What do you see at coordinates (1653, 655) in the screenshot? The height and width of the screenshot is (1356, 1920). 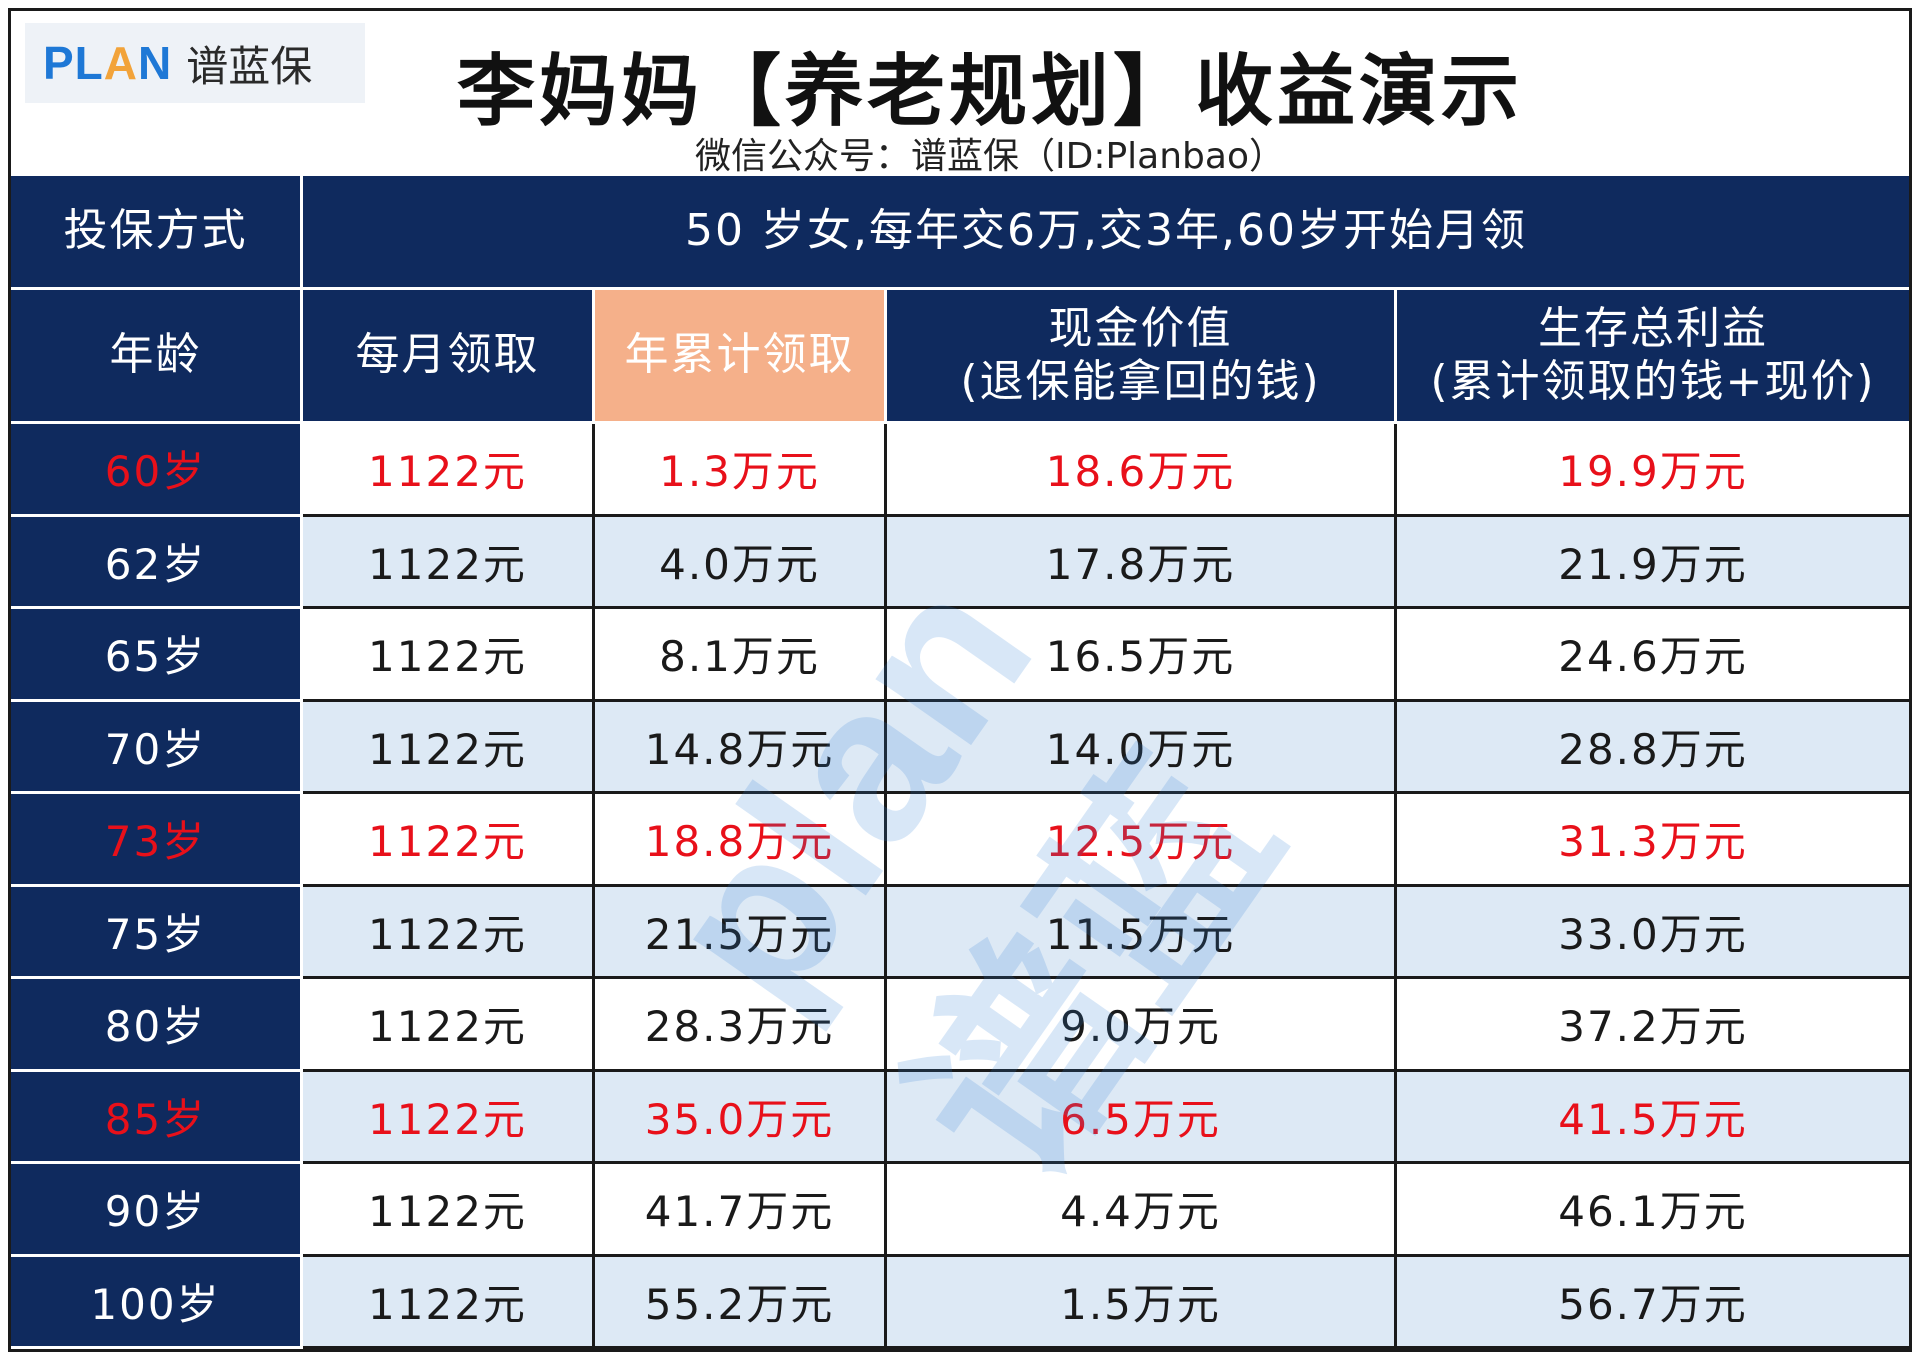 I see `row-total-benefit: 24.6万元` at bounding box center [1653, 655].